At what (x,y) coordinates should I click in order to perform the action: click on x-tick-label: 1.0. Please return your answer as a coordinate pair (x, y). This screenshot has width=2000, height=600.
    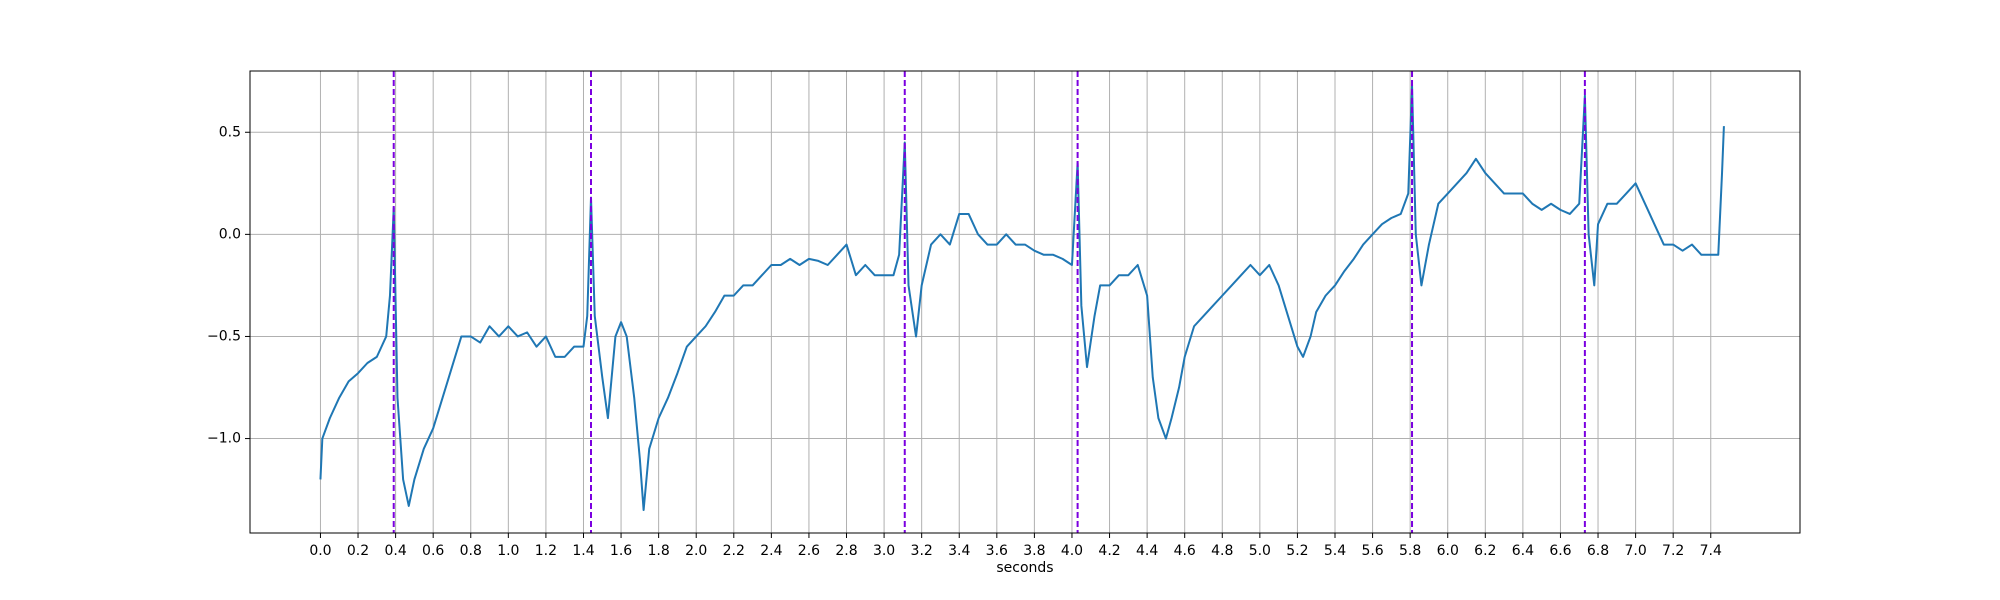
    Looking at the image, I should click on (508, 551).